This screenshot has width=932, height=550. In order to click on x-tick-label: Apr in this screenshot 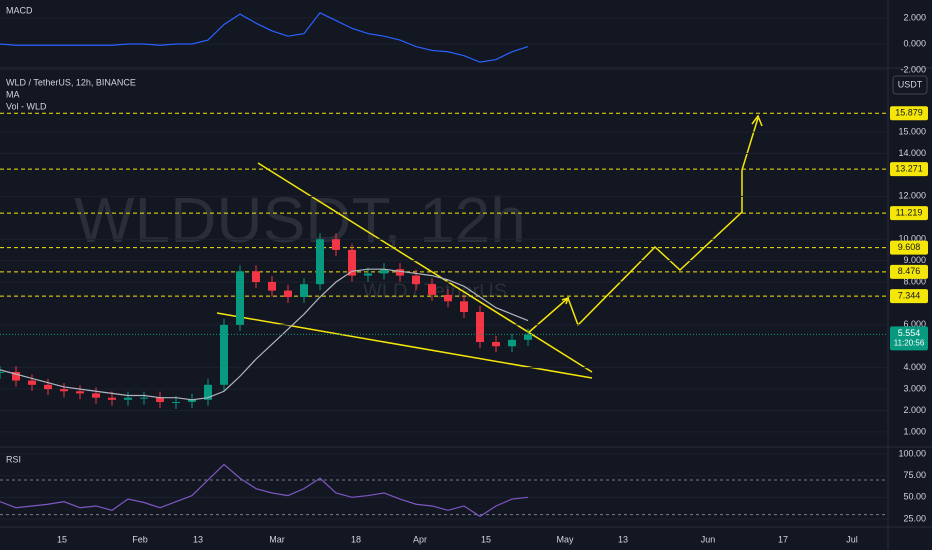, I will do `click(420, 539)`.